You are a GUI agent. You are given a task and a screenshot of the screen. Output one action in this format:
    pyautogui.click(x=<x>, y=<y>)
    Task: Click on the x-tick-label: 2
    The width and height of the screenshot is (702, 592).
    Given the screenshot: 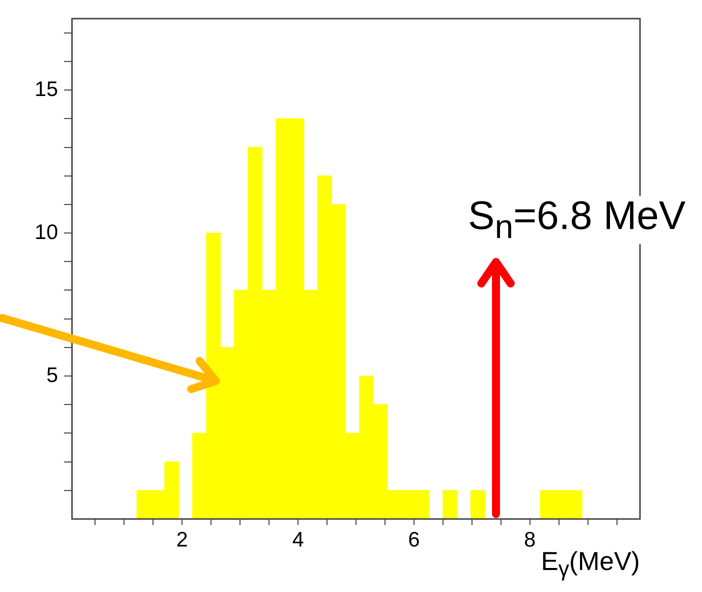 What is the action you would take?
    pyautogui.click(x=182, y=540)
    